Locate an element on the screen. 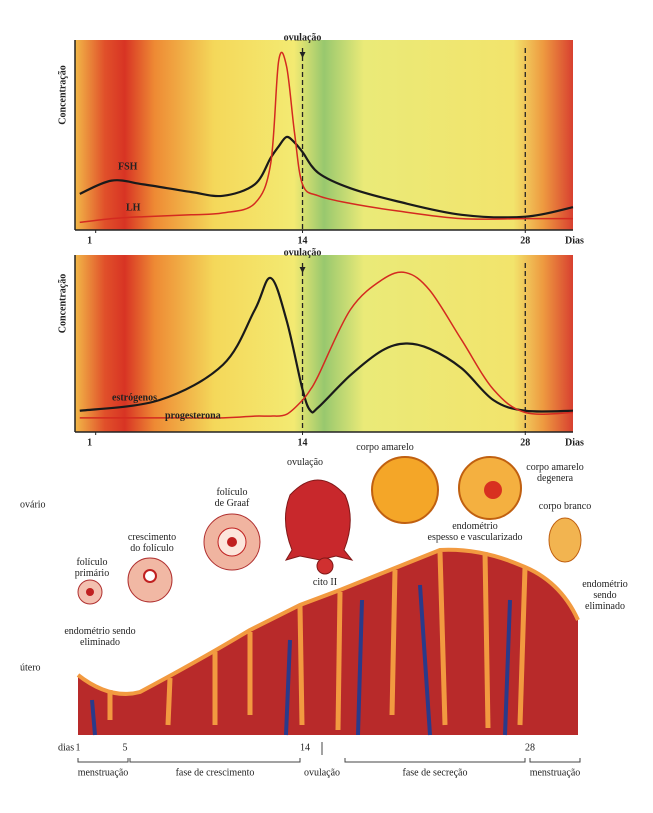  timeline-label: dias is located at coordinates (66, 747).